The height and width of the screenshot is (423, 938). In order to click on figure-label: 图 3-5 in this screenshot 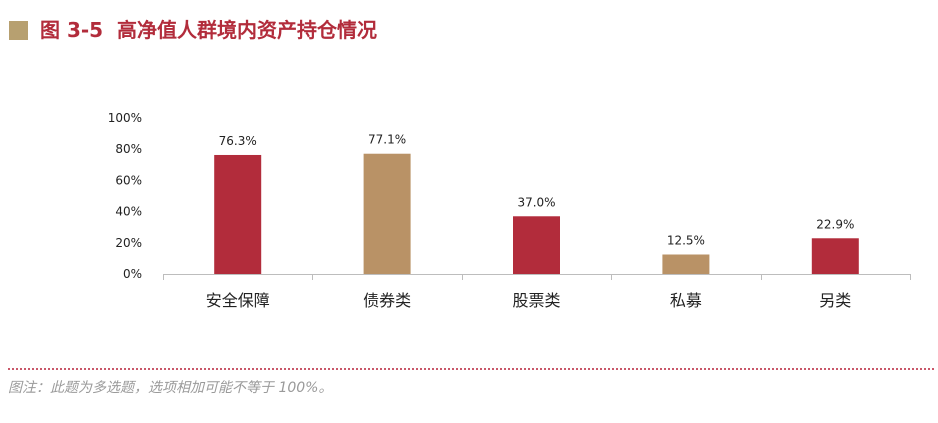, I will do `click(72, 30)`.